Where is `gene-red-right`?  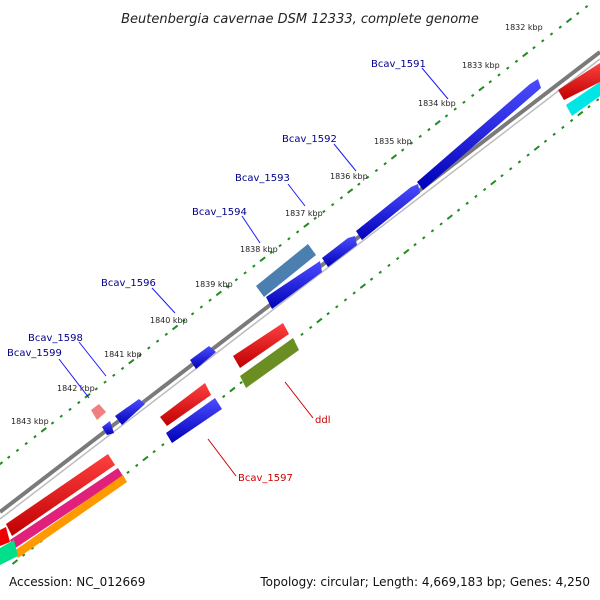
gene-red-right is located at coordinates (579, 81).